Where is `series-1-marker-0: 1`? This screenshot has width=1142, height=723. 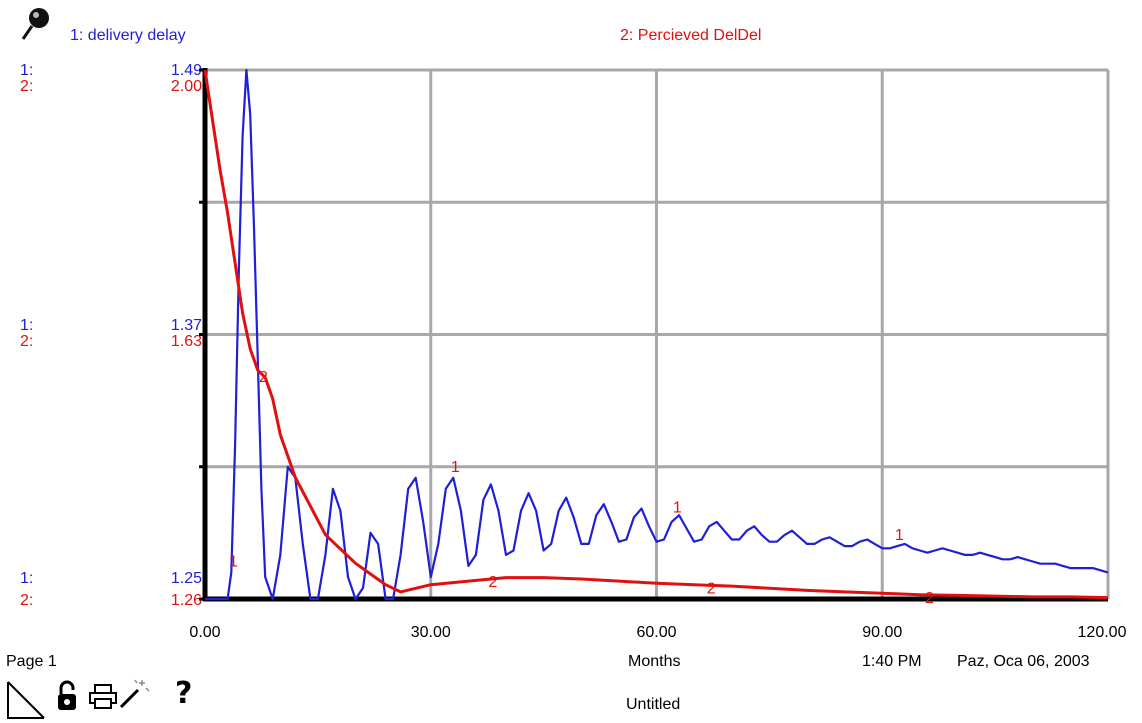
series-1-marker-0: 1 is located at coordinates (233, 562).